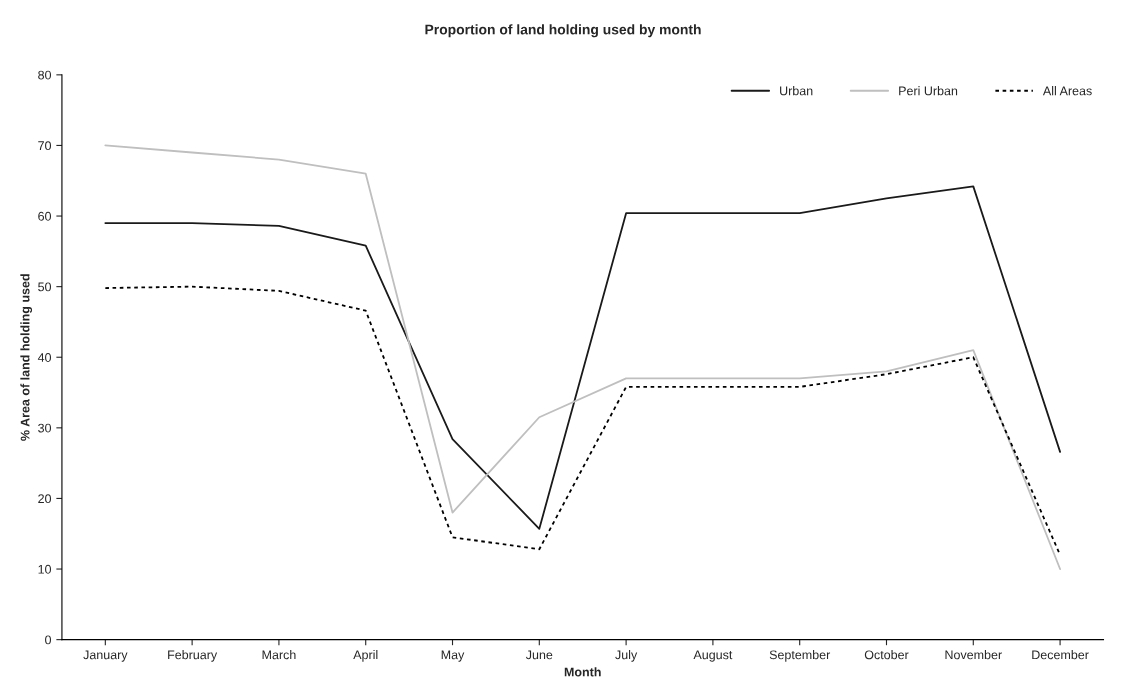  I want to click on y-tick-label: 10, so click(45, 569).